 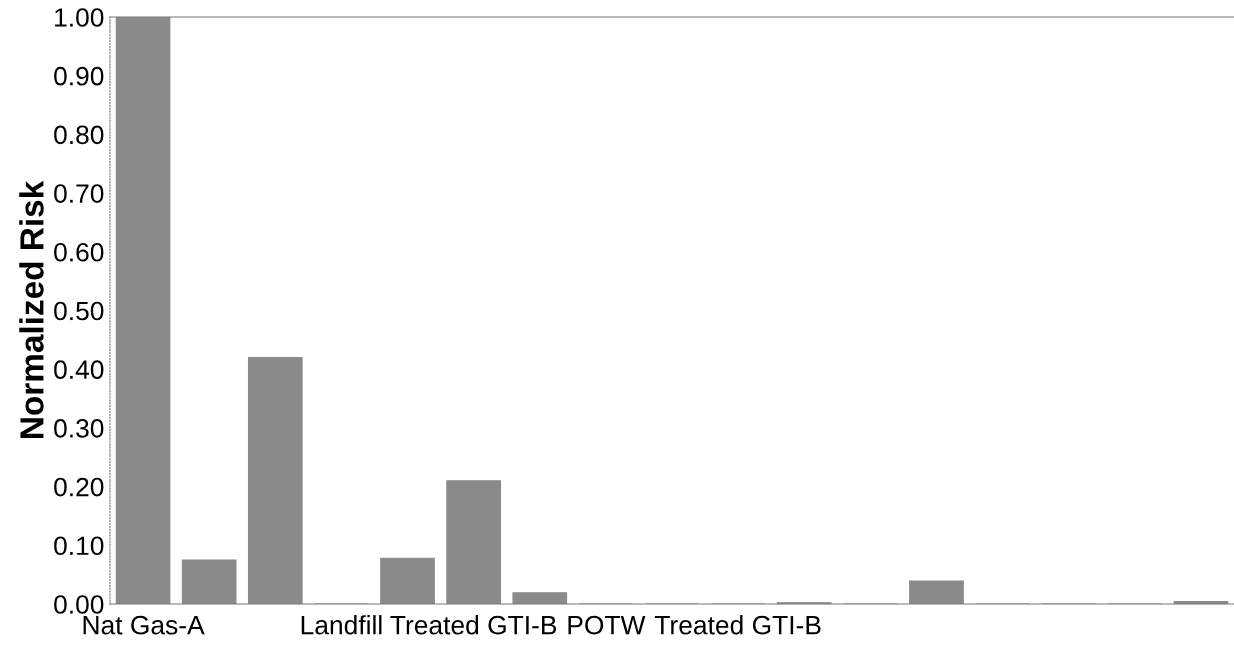 What do you see at coordinates (79, 17) in the screenshot?
I see `y-tick-label: 1.00` at bounding box center [79, 17].